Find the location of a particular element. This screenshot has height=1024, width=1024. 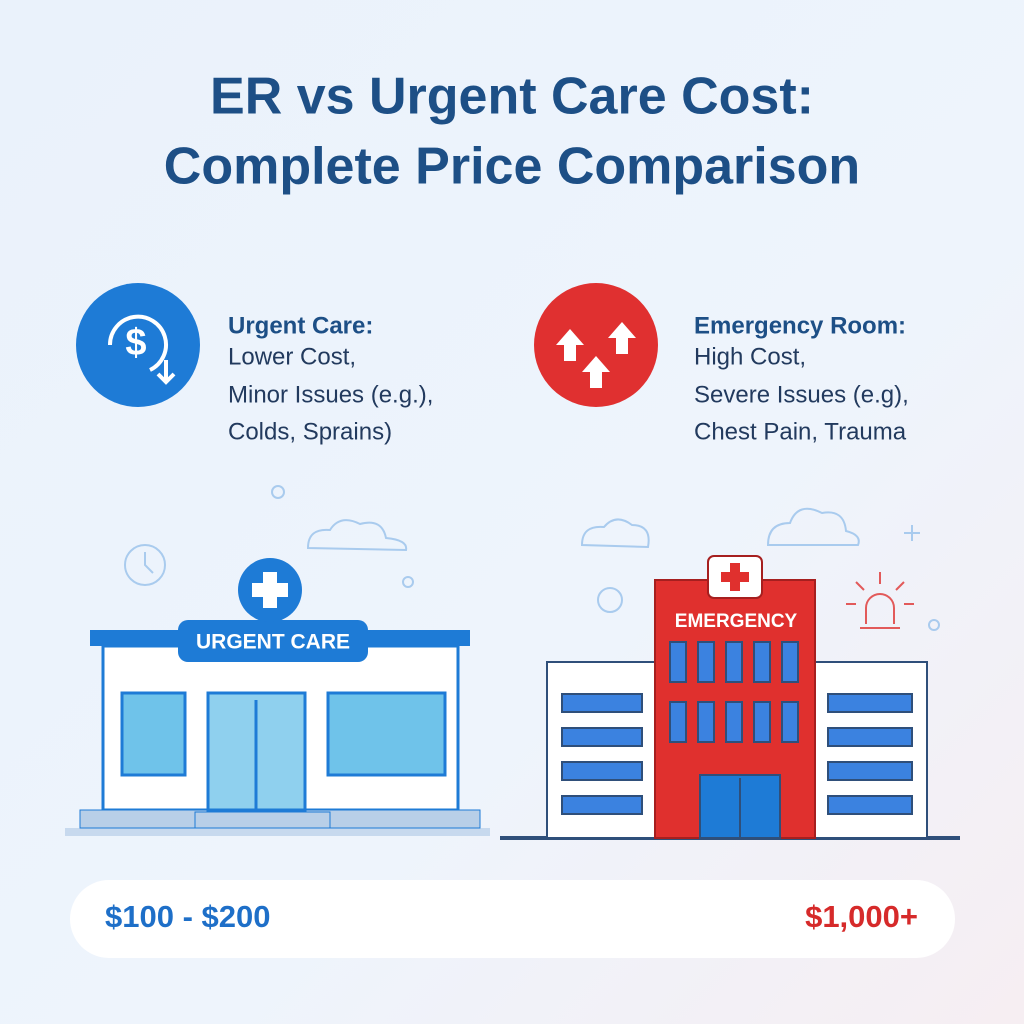

hospital-building is located at coordinates (730, 697).